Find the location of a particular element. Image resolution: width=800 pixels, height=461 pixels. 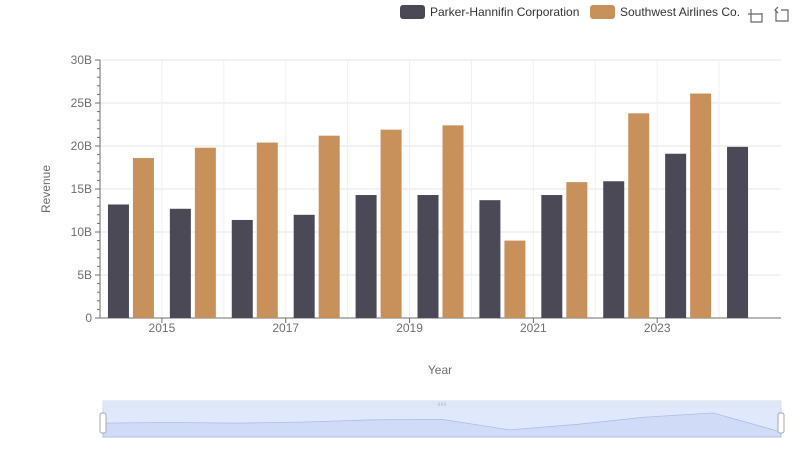

bar-southwest-2015 is located at coordinates (205, 232).